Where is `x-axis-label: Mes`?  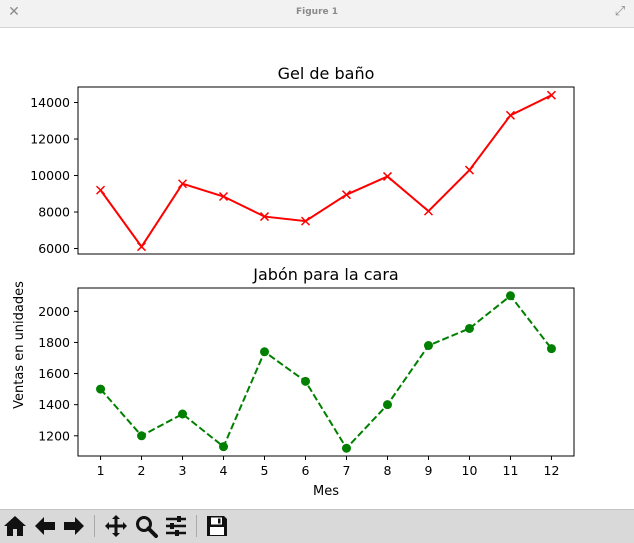 x-axis-label: Mes is located at coordinates (326, 491).